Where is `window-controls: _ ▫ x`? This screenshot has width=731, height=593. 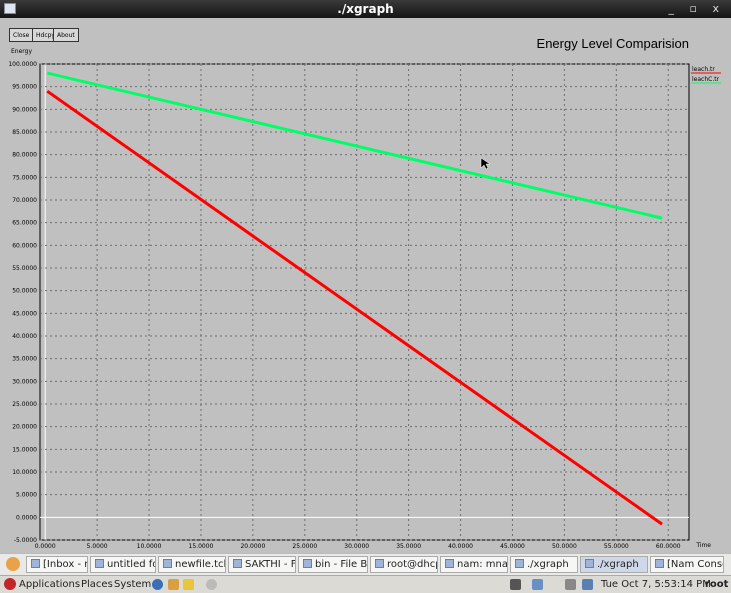
window-controls: _ ▫ x is located at coordinates (696, 8).